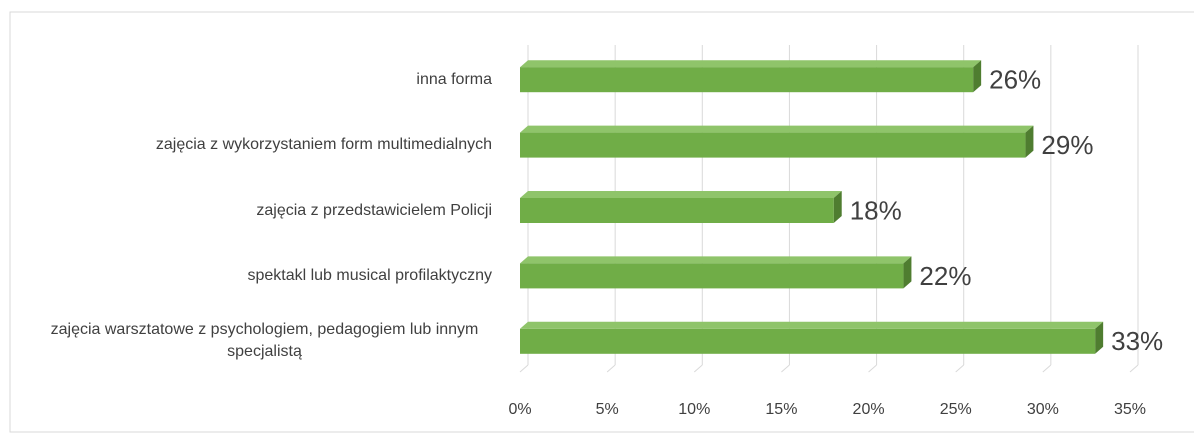  I want to click on x-tick-label: 30%, so click(1043, 409).